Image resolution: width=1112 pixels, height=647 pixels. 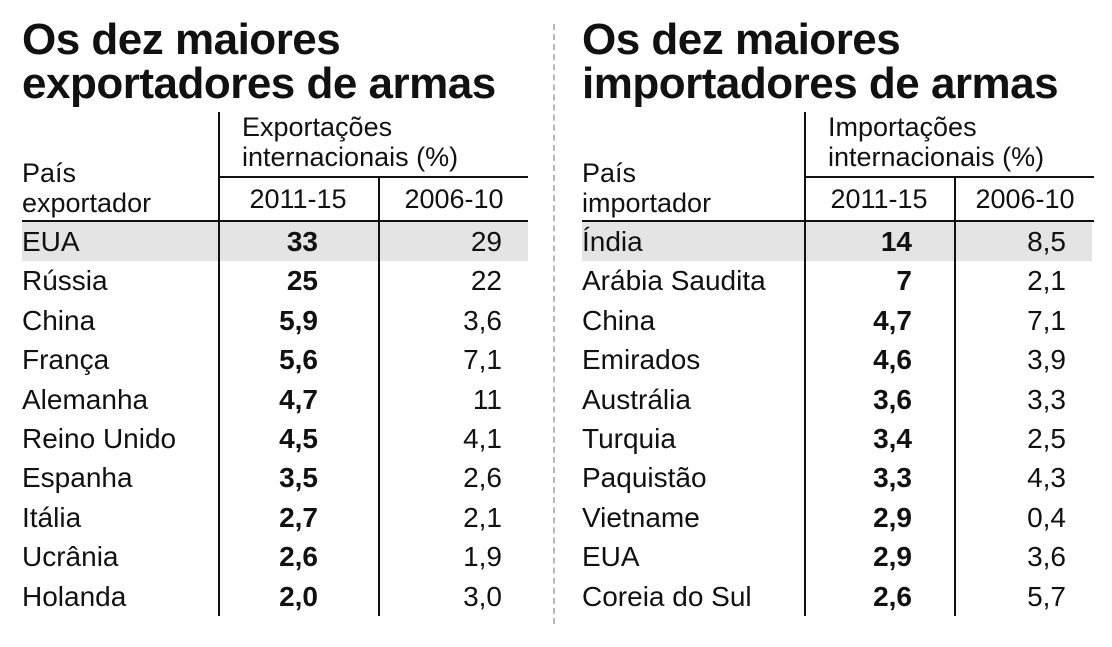 What do you see at coordinates (302, 241) in the screenshot?
I see `value-2011-15: 33` at bounding box center [302, 241].